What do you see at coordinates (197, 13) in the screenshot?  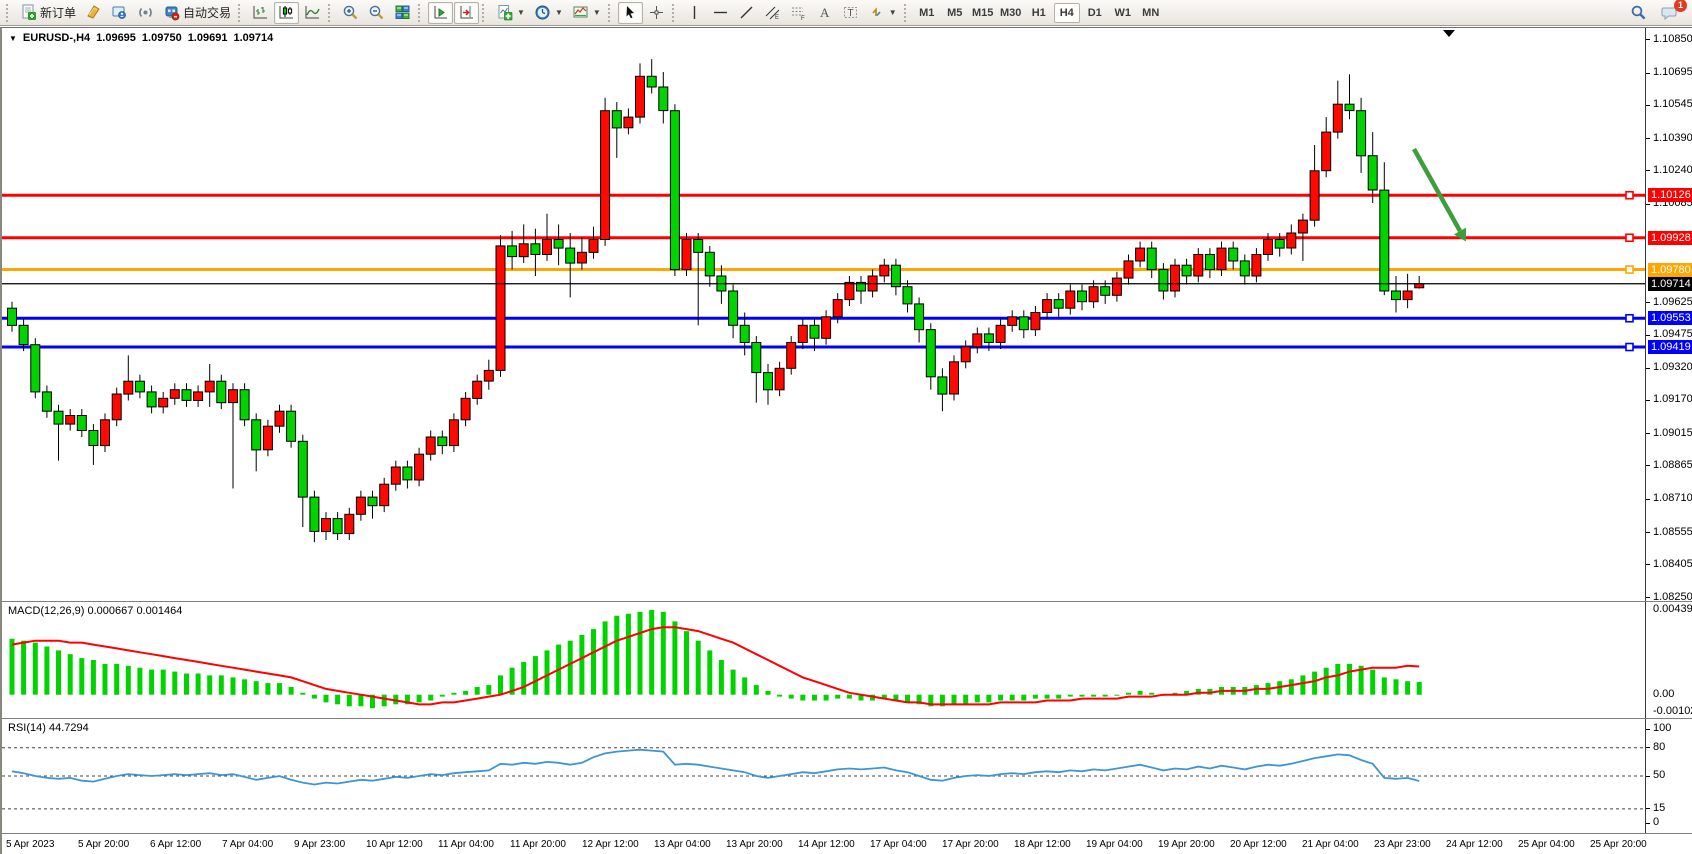 I see `autotrading-button: 自动交易` at bounding box center [197, 13].